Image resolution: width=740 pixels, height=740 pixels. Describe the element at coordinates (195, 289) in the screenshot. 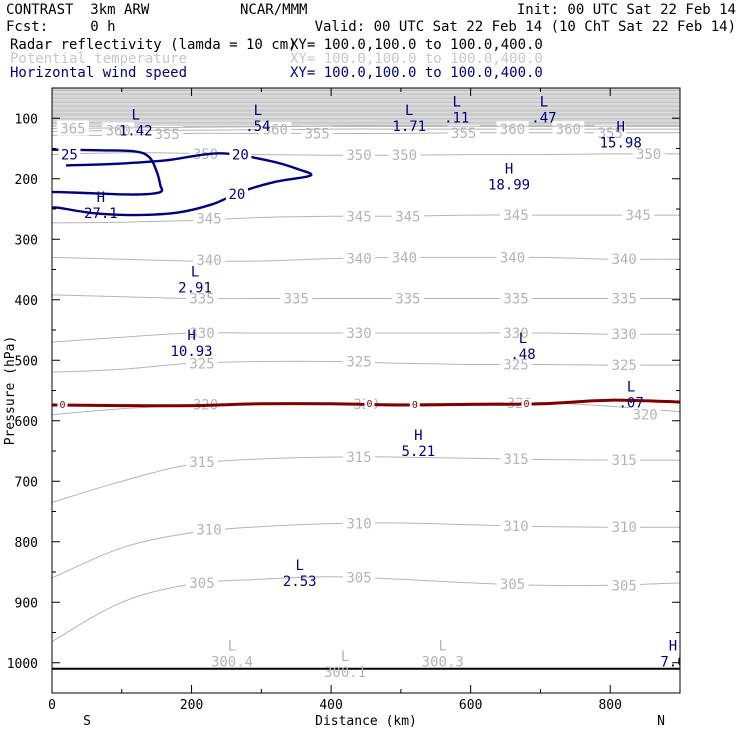

I see `extremum-value: 2.91` at that location.